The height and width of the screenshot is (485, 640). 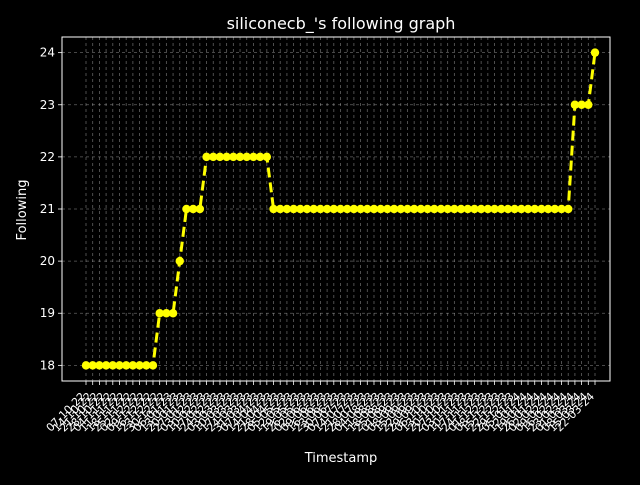 What do you see at coordinates (47, 365) in the screenshot?
I see `y-tick-label: 18` at bounding box center [47, 365].